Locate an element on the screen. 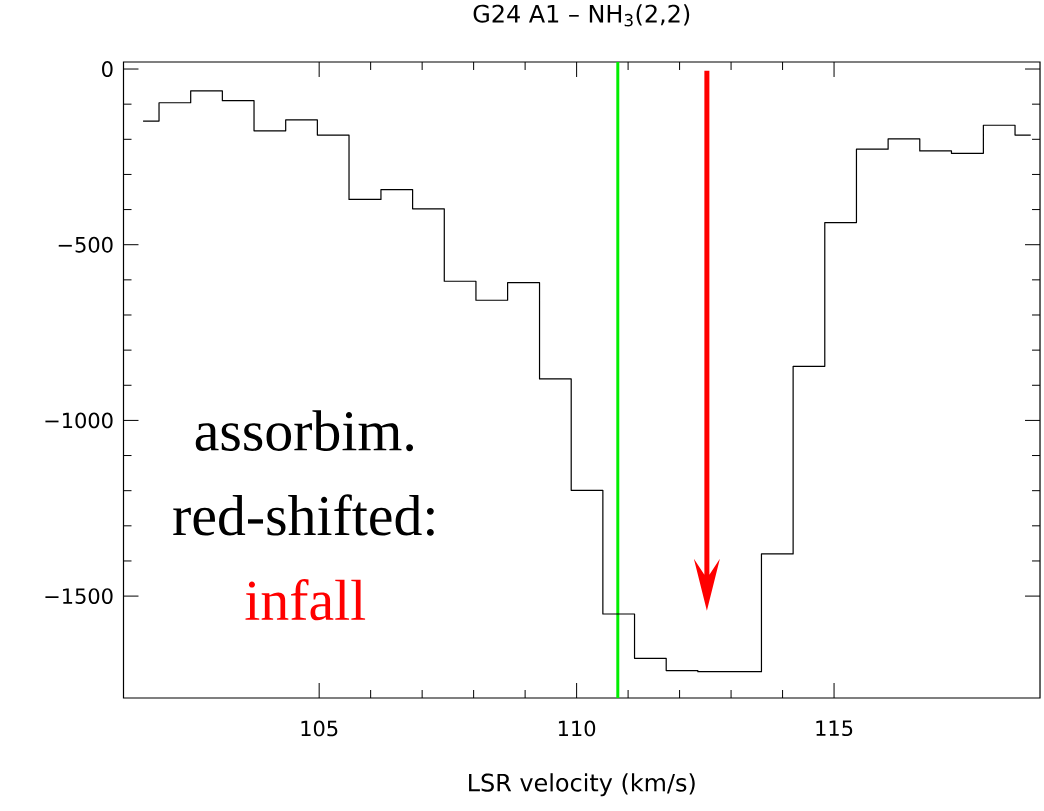 This screenshot has height=811, width=1044. annotation: infall is located at coordinates (305, 600).